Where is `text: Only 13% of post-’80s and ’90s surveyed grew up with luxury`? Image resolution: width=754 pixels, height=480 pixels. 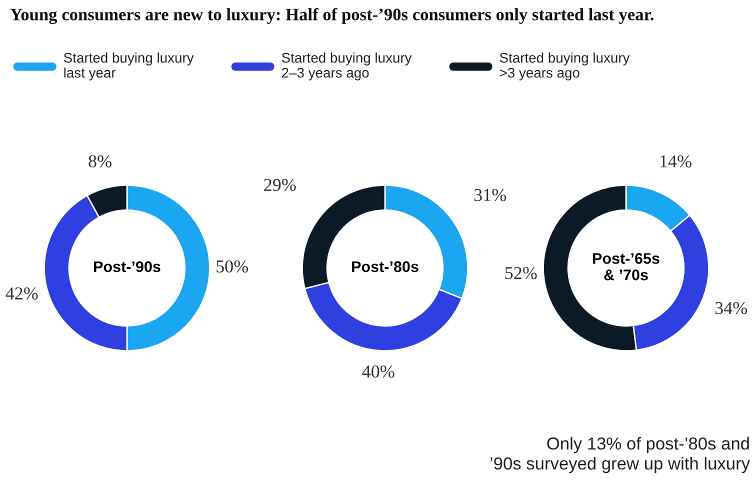 text: Only 13% of post-’80s and ’90s surveyed grew up with luxury is located at coordinates (620, 455).